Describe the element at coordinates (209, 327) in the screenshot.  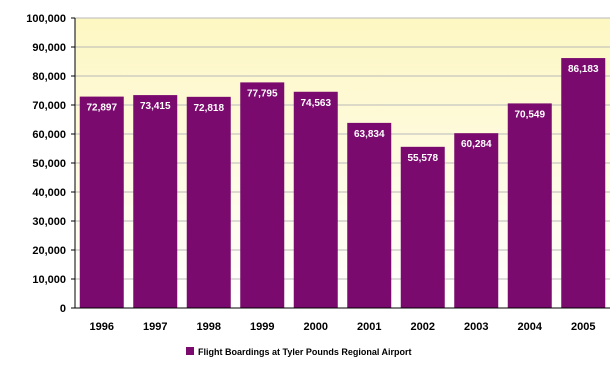
I see `x-tick-label: 1998` at that location.